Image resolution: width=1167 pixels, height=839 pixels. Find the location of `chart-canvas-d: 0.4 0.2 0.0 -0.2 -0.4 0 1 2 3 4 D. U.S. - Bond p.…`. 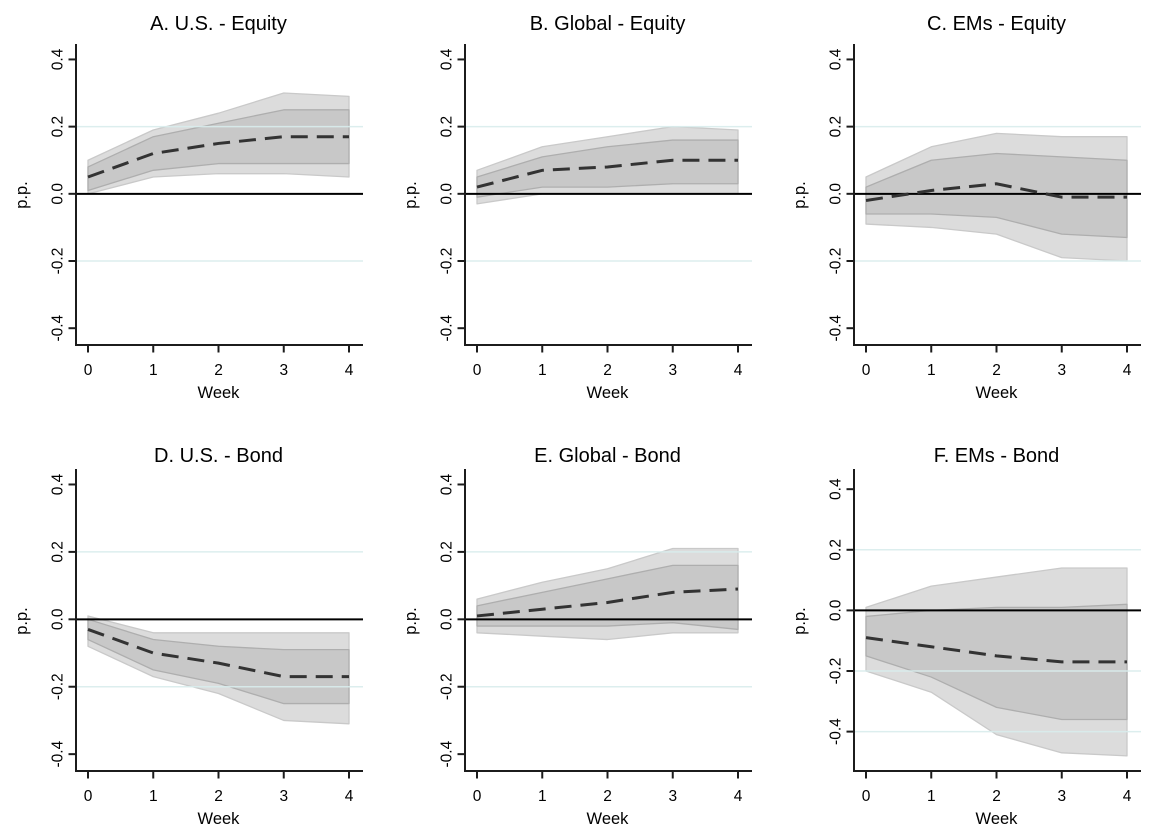

chart-canvas-d: 0.4 0.2 0.0 -0.2 -0.4 0 1 2 3 4 D. U.S. - Bond p.… is located at coordinates (188, 636).